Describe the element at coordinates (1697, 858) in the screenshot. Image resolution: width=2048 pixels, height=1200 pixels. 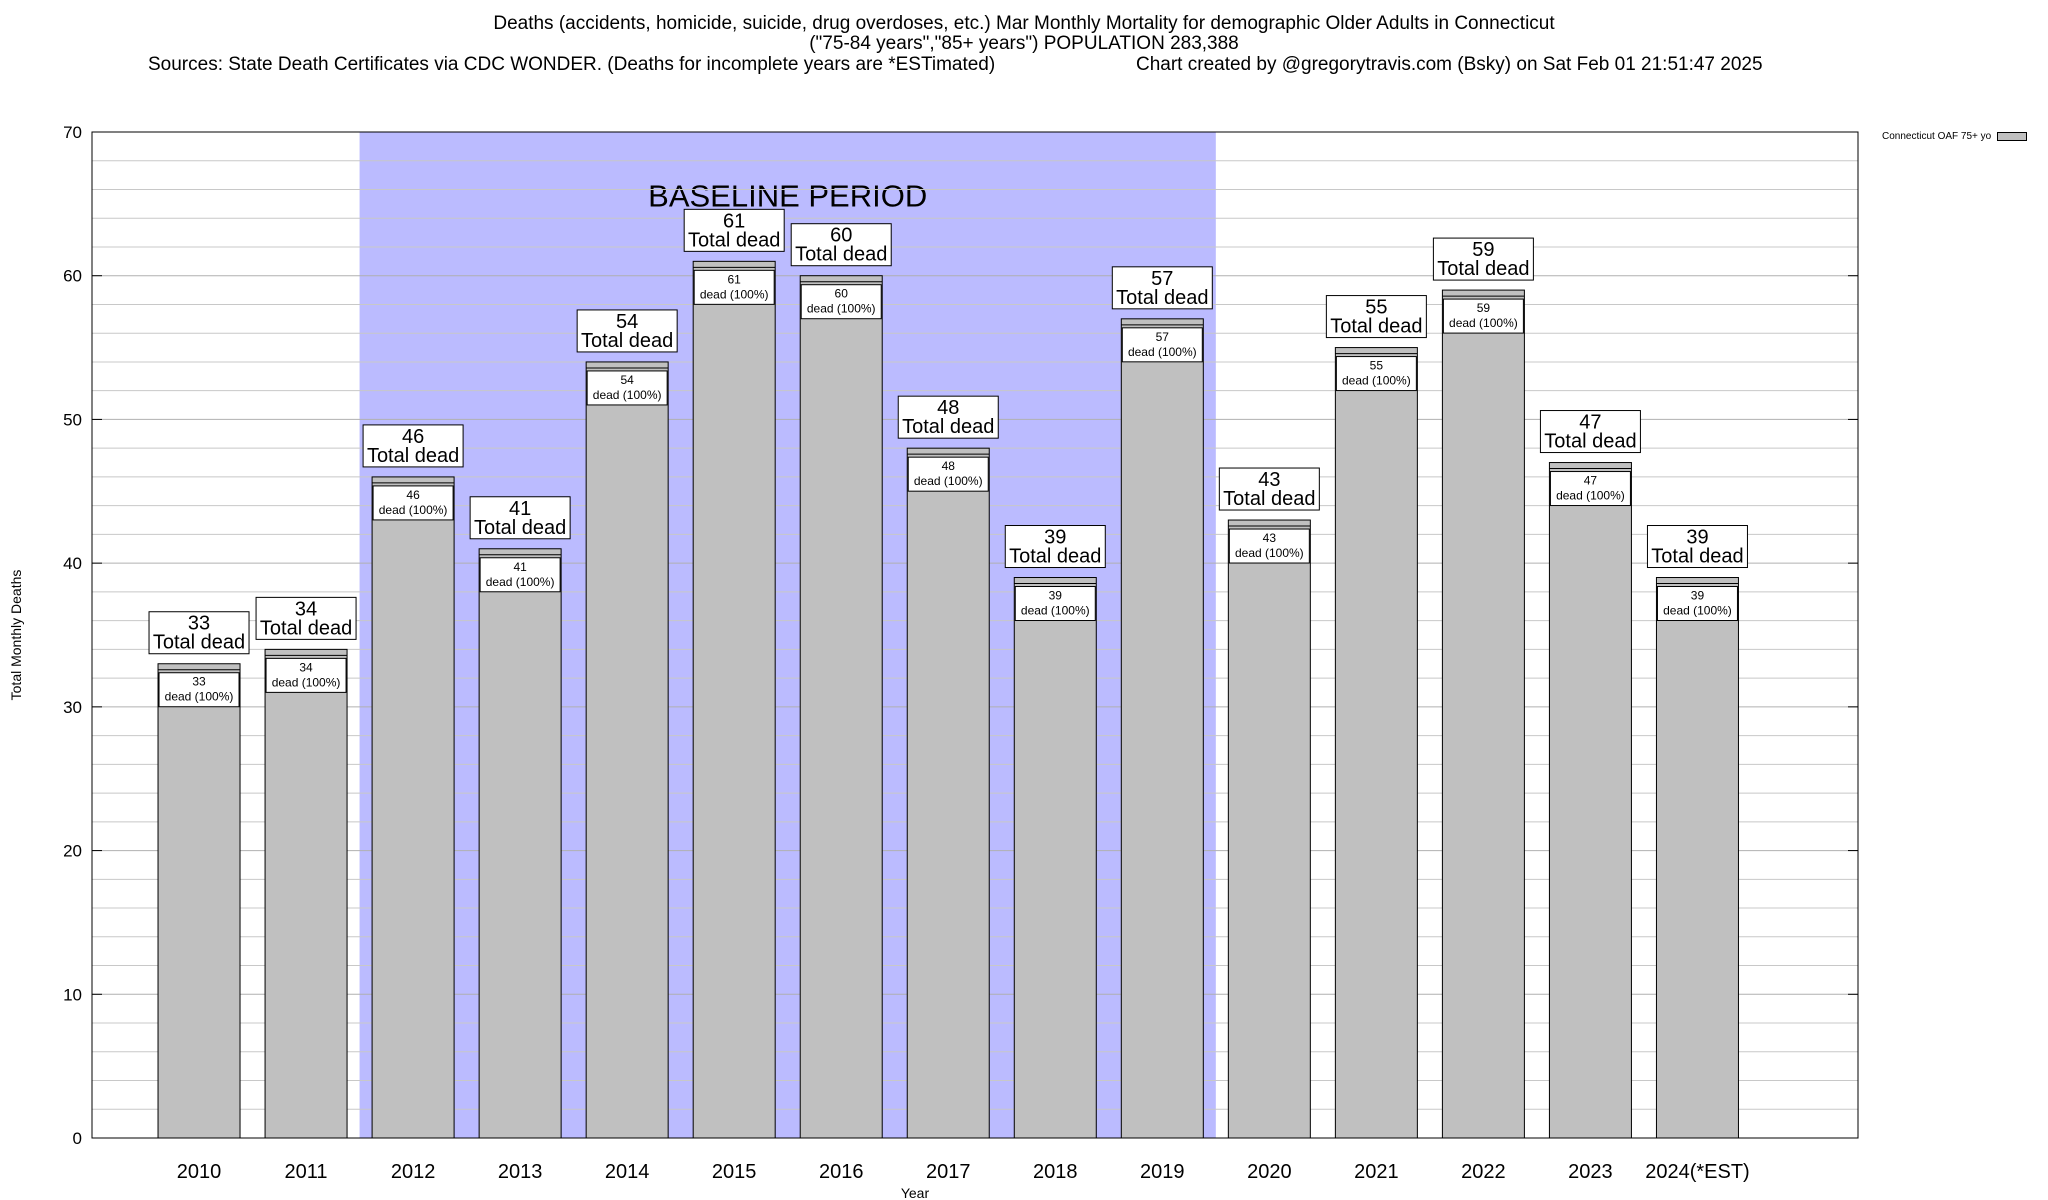
I see `bar-2024(*EST)` at that location.